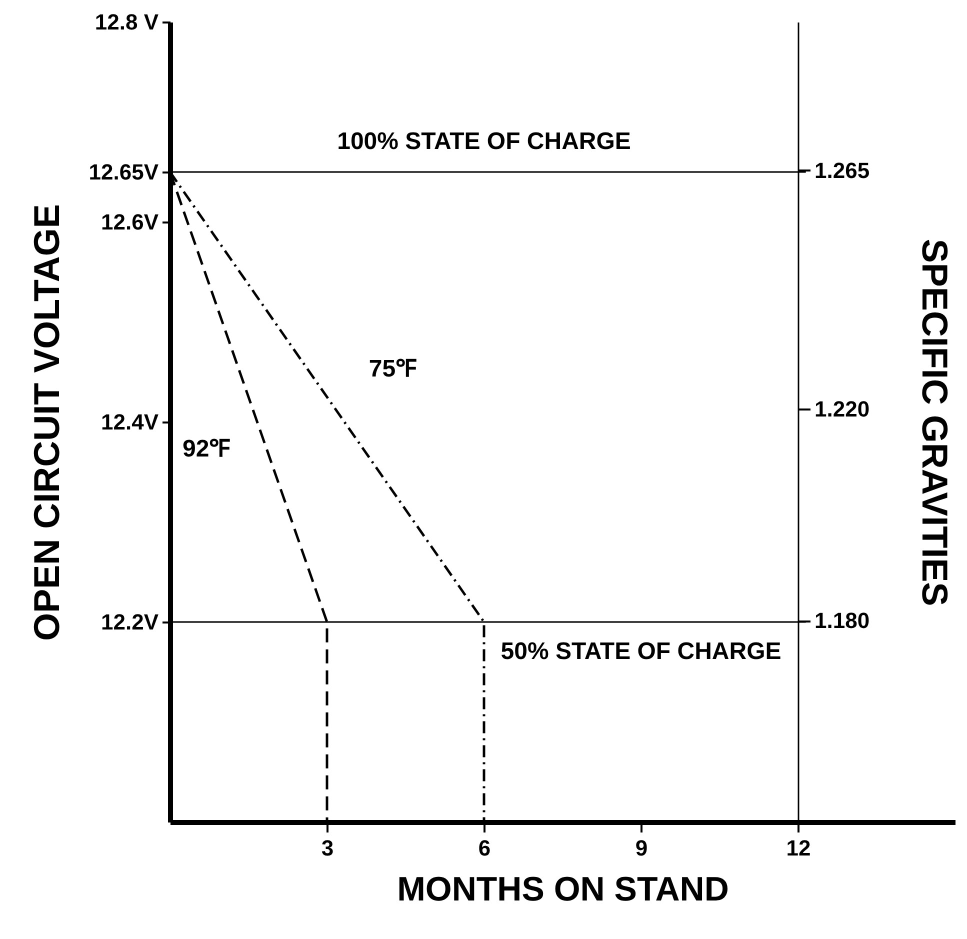 The height and width of the screenshot is (939, 967). Describe the element at coordinates (130, 422) in the screenshot. I see `y-tick-label: 12.4V` at that location.